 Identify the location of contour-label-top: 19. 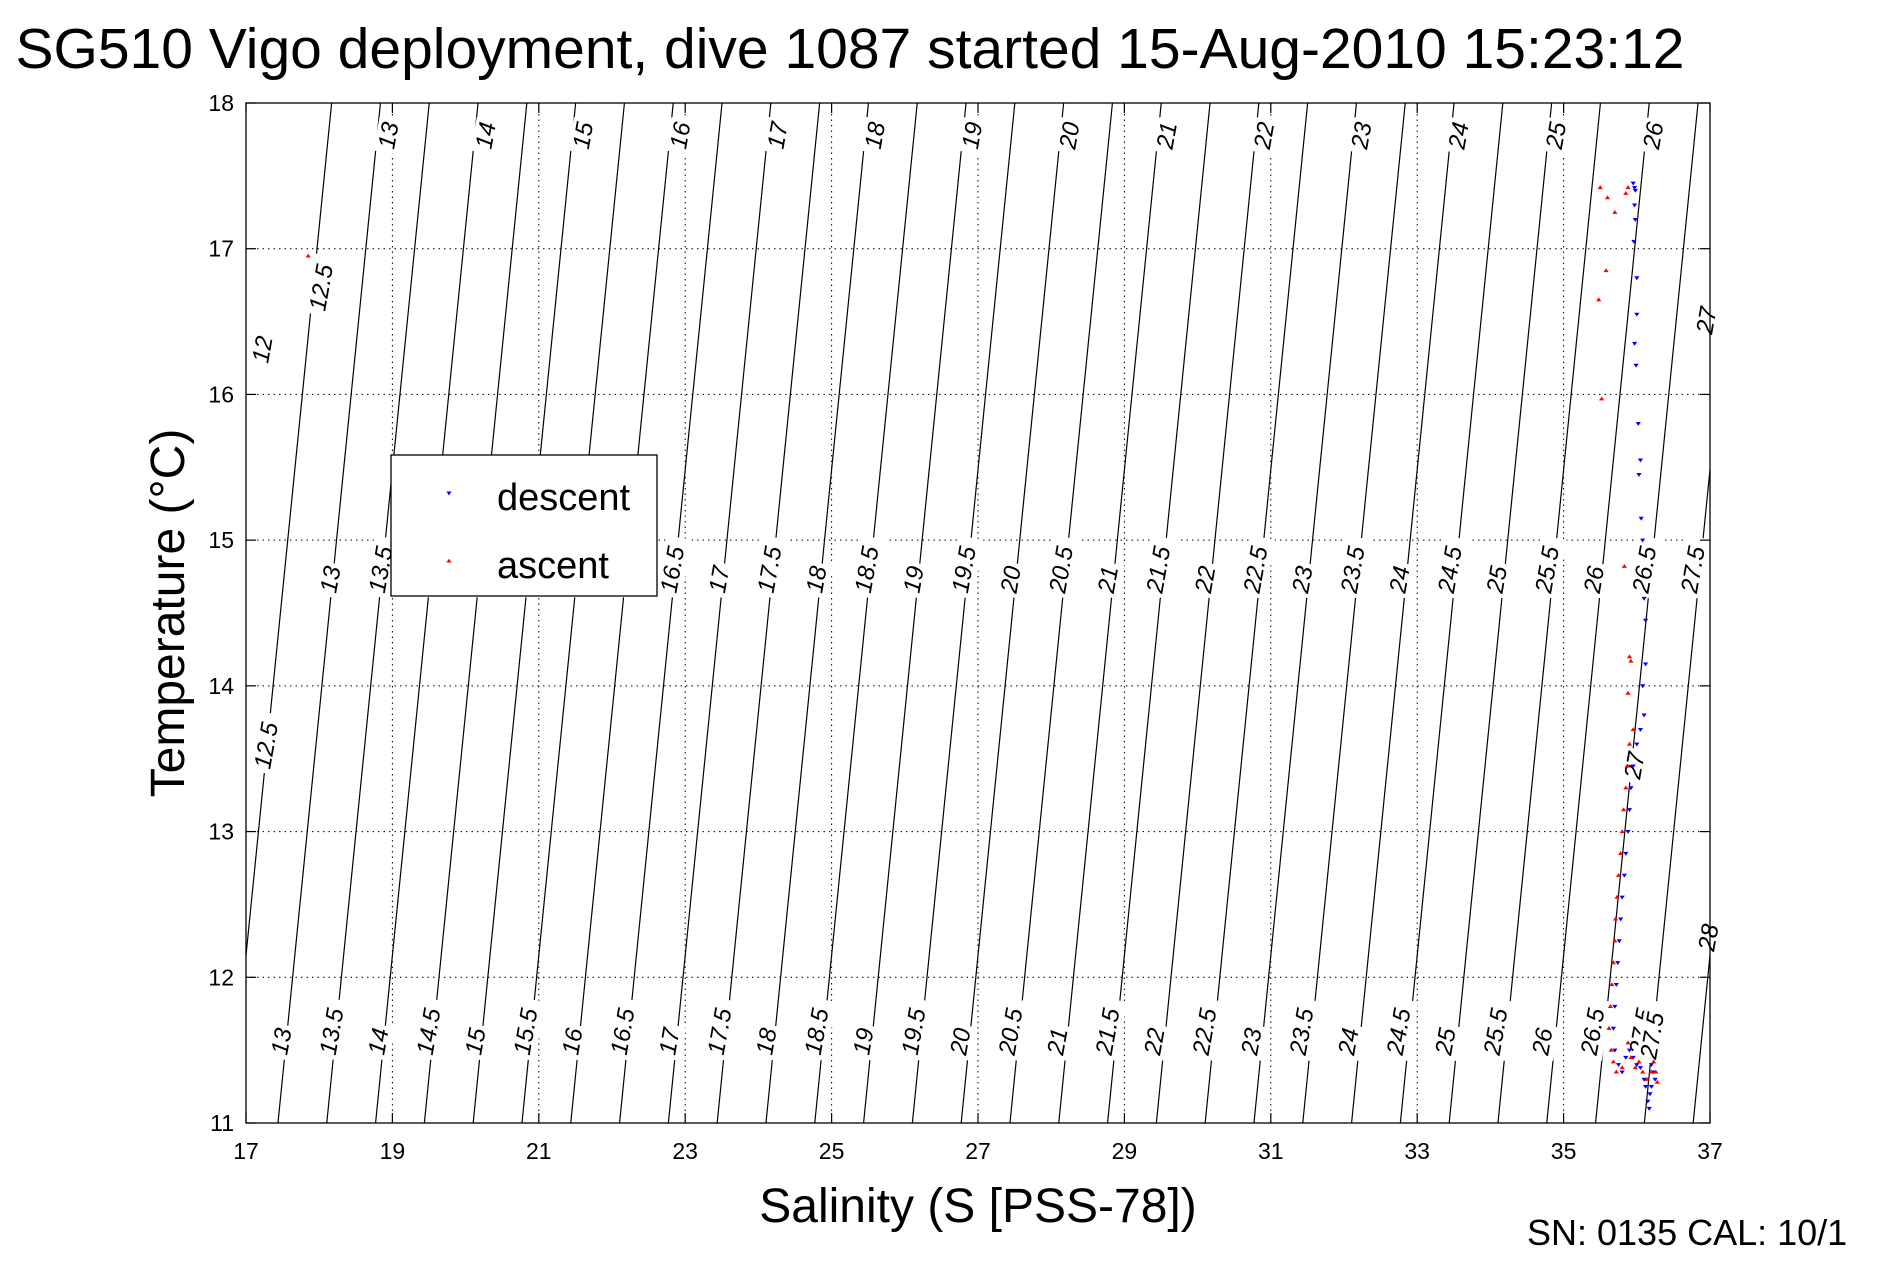
(973, 135).